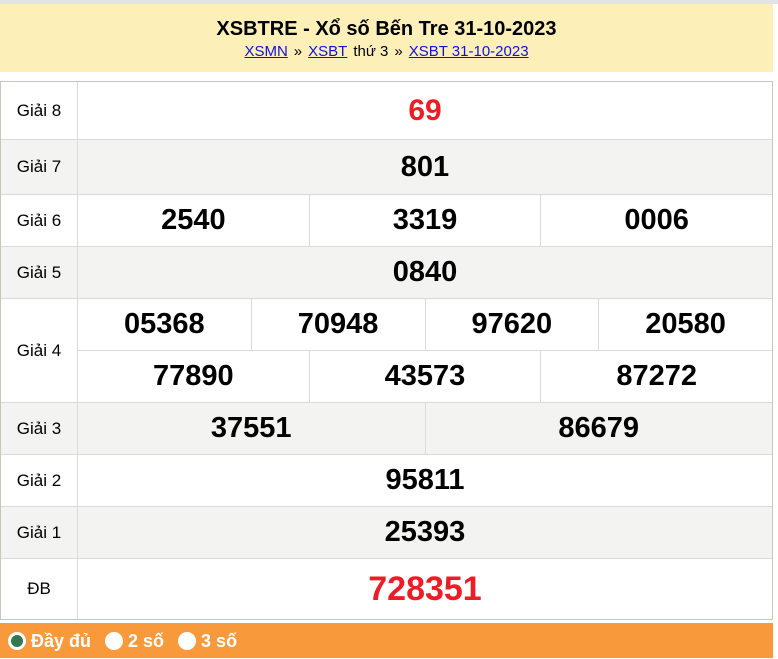 This screenshot has height=659, width=778. What do you see at coordinates (389, 2) in the screenshot?
I see `top-strip` at bounding box center [389, 2].